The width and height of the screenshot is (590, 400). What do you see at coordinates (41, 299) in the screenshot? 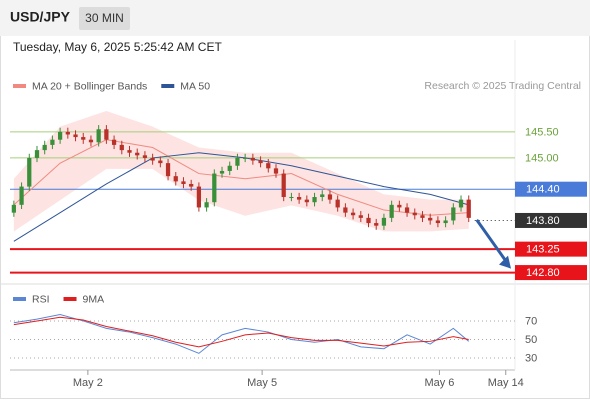
I see `legend-label: RSI` at bounding box center [41, 299].